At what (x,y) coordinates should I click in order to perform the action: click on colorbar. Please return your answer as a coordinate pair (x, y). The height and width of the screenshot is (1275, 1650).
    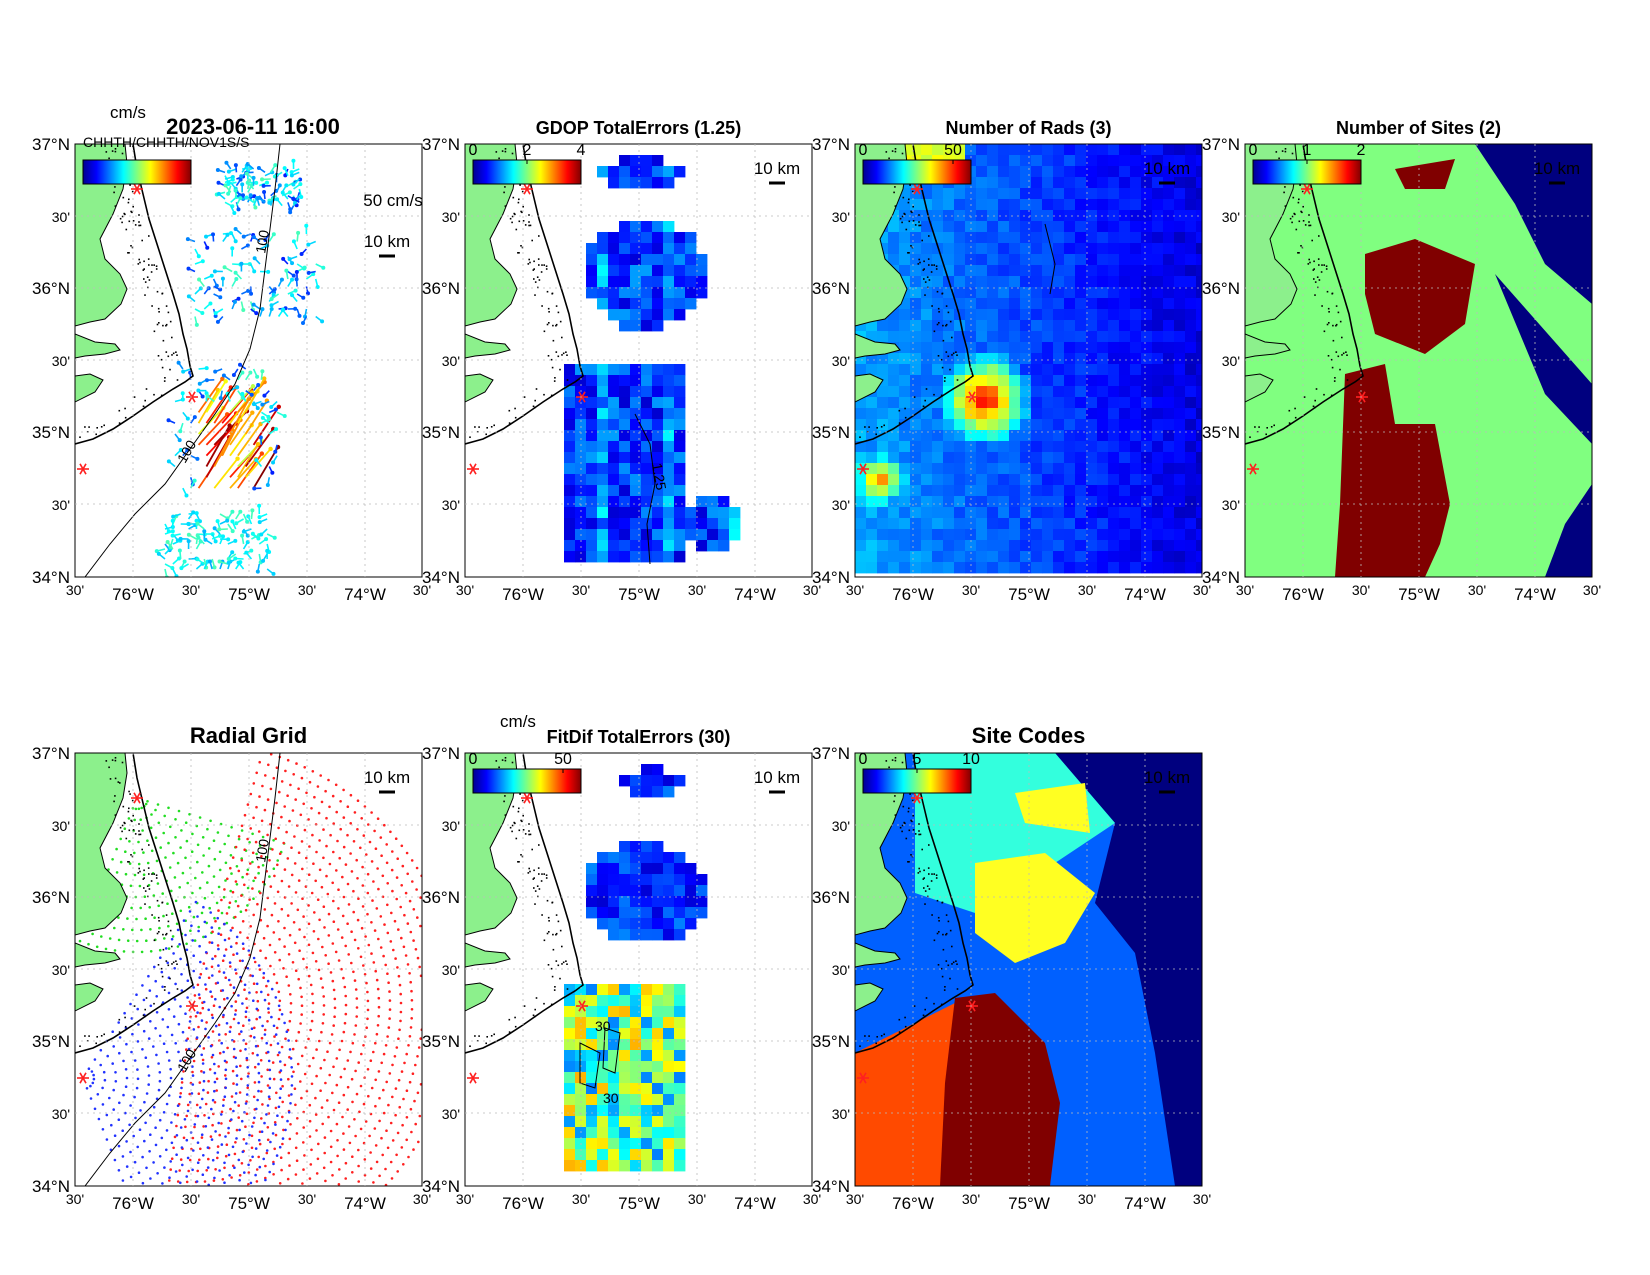
    Looking at the image, I should click on (137, 172).